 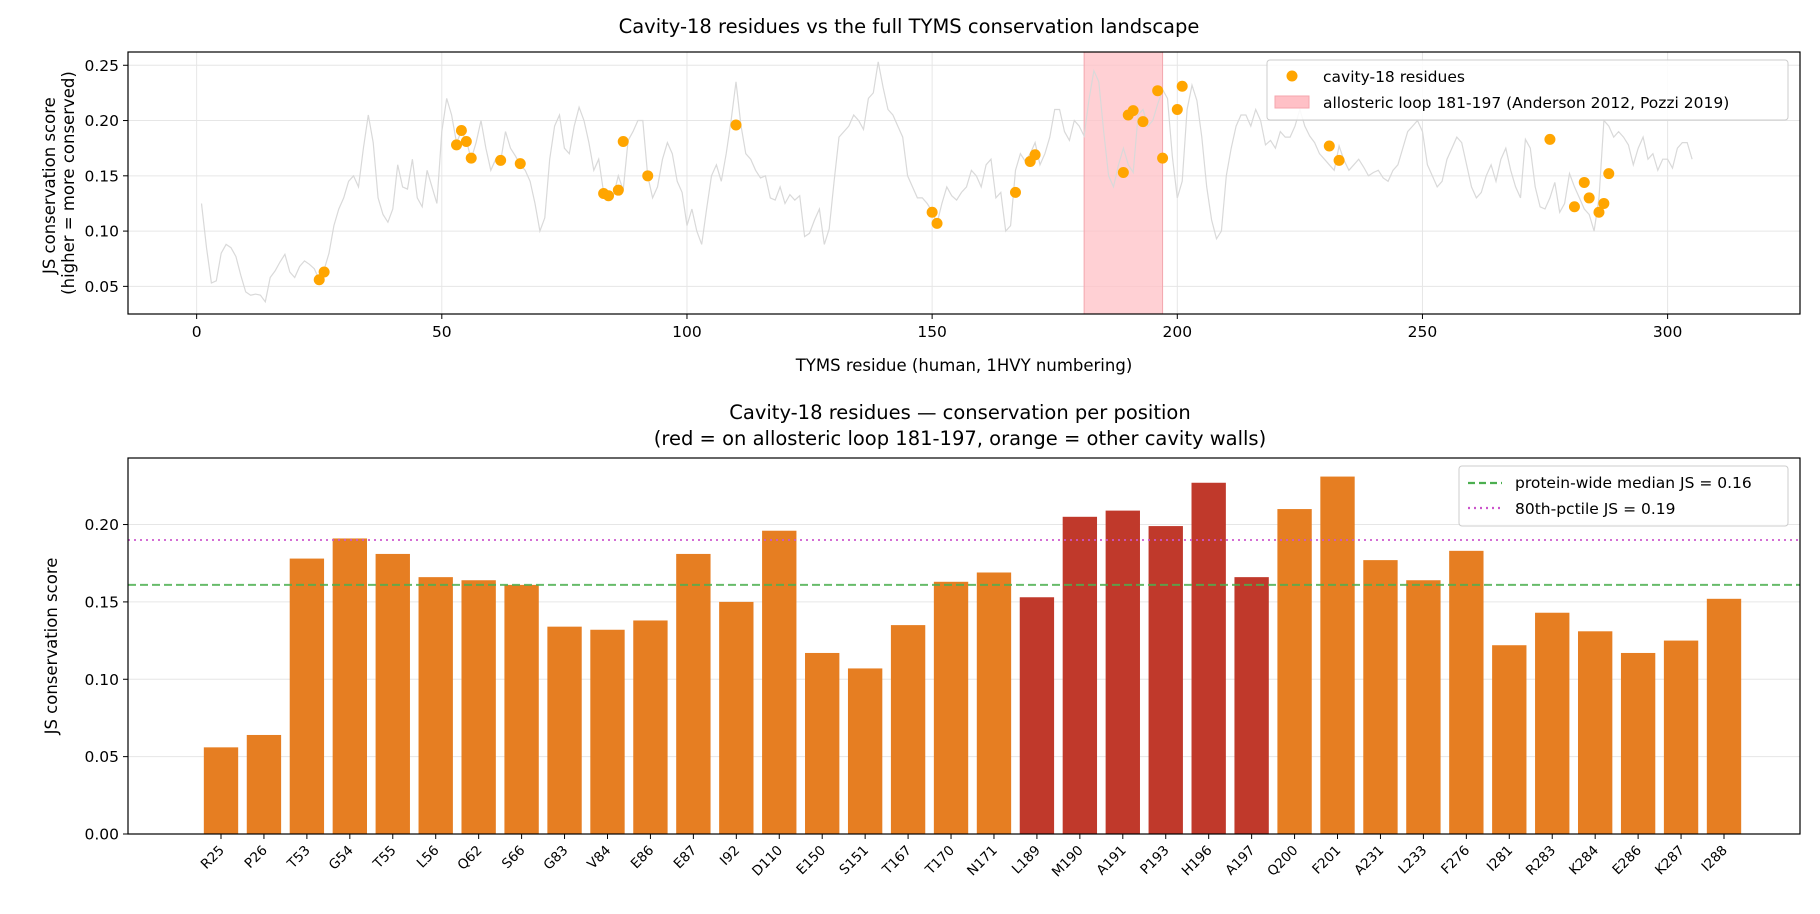 What do you see at coordinates (650, 727) in the screenshot?
I see `bar-E86` at bounding box center [650, 727].